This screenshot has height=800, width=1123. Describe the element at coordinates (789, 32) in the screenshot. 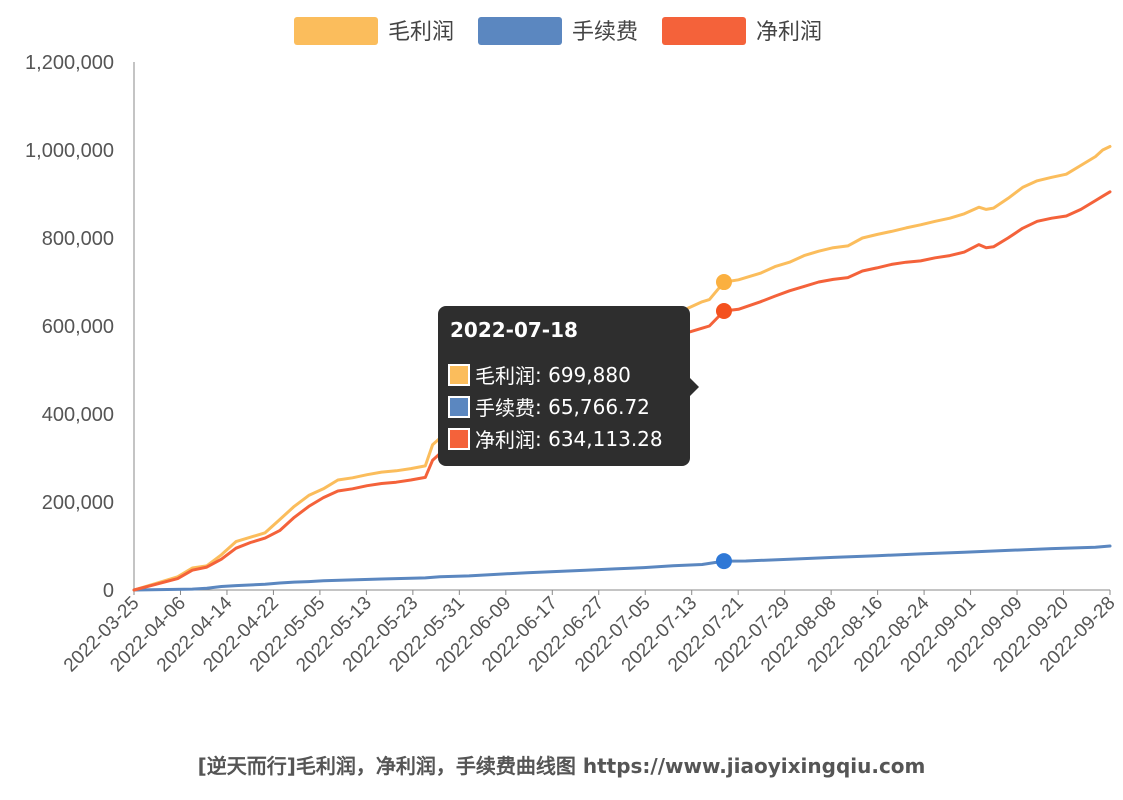

I see `legend-label: 净利润` at that location.